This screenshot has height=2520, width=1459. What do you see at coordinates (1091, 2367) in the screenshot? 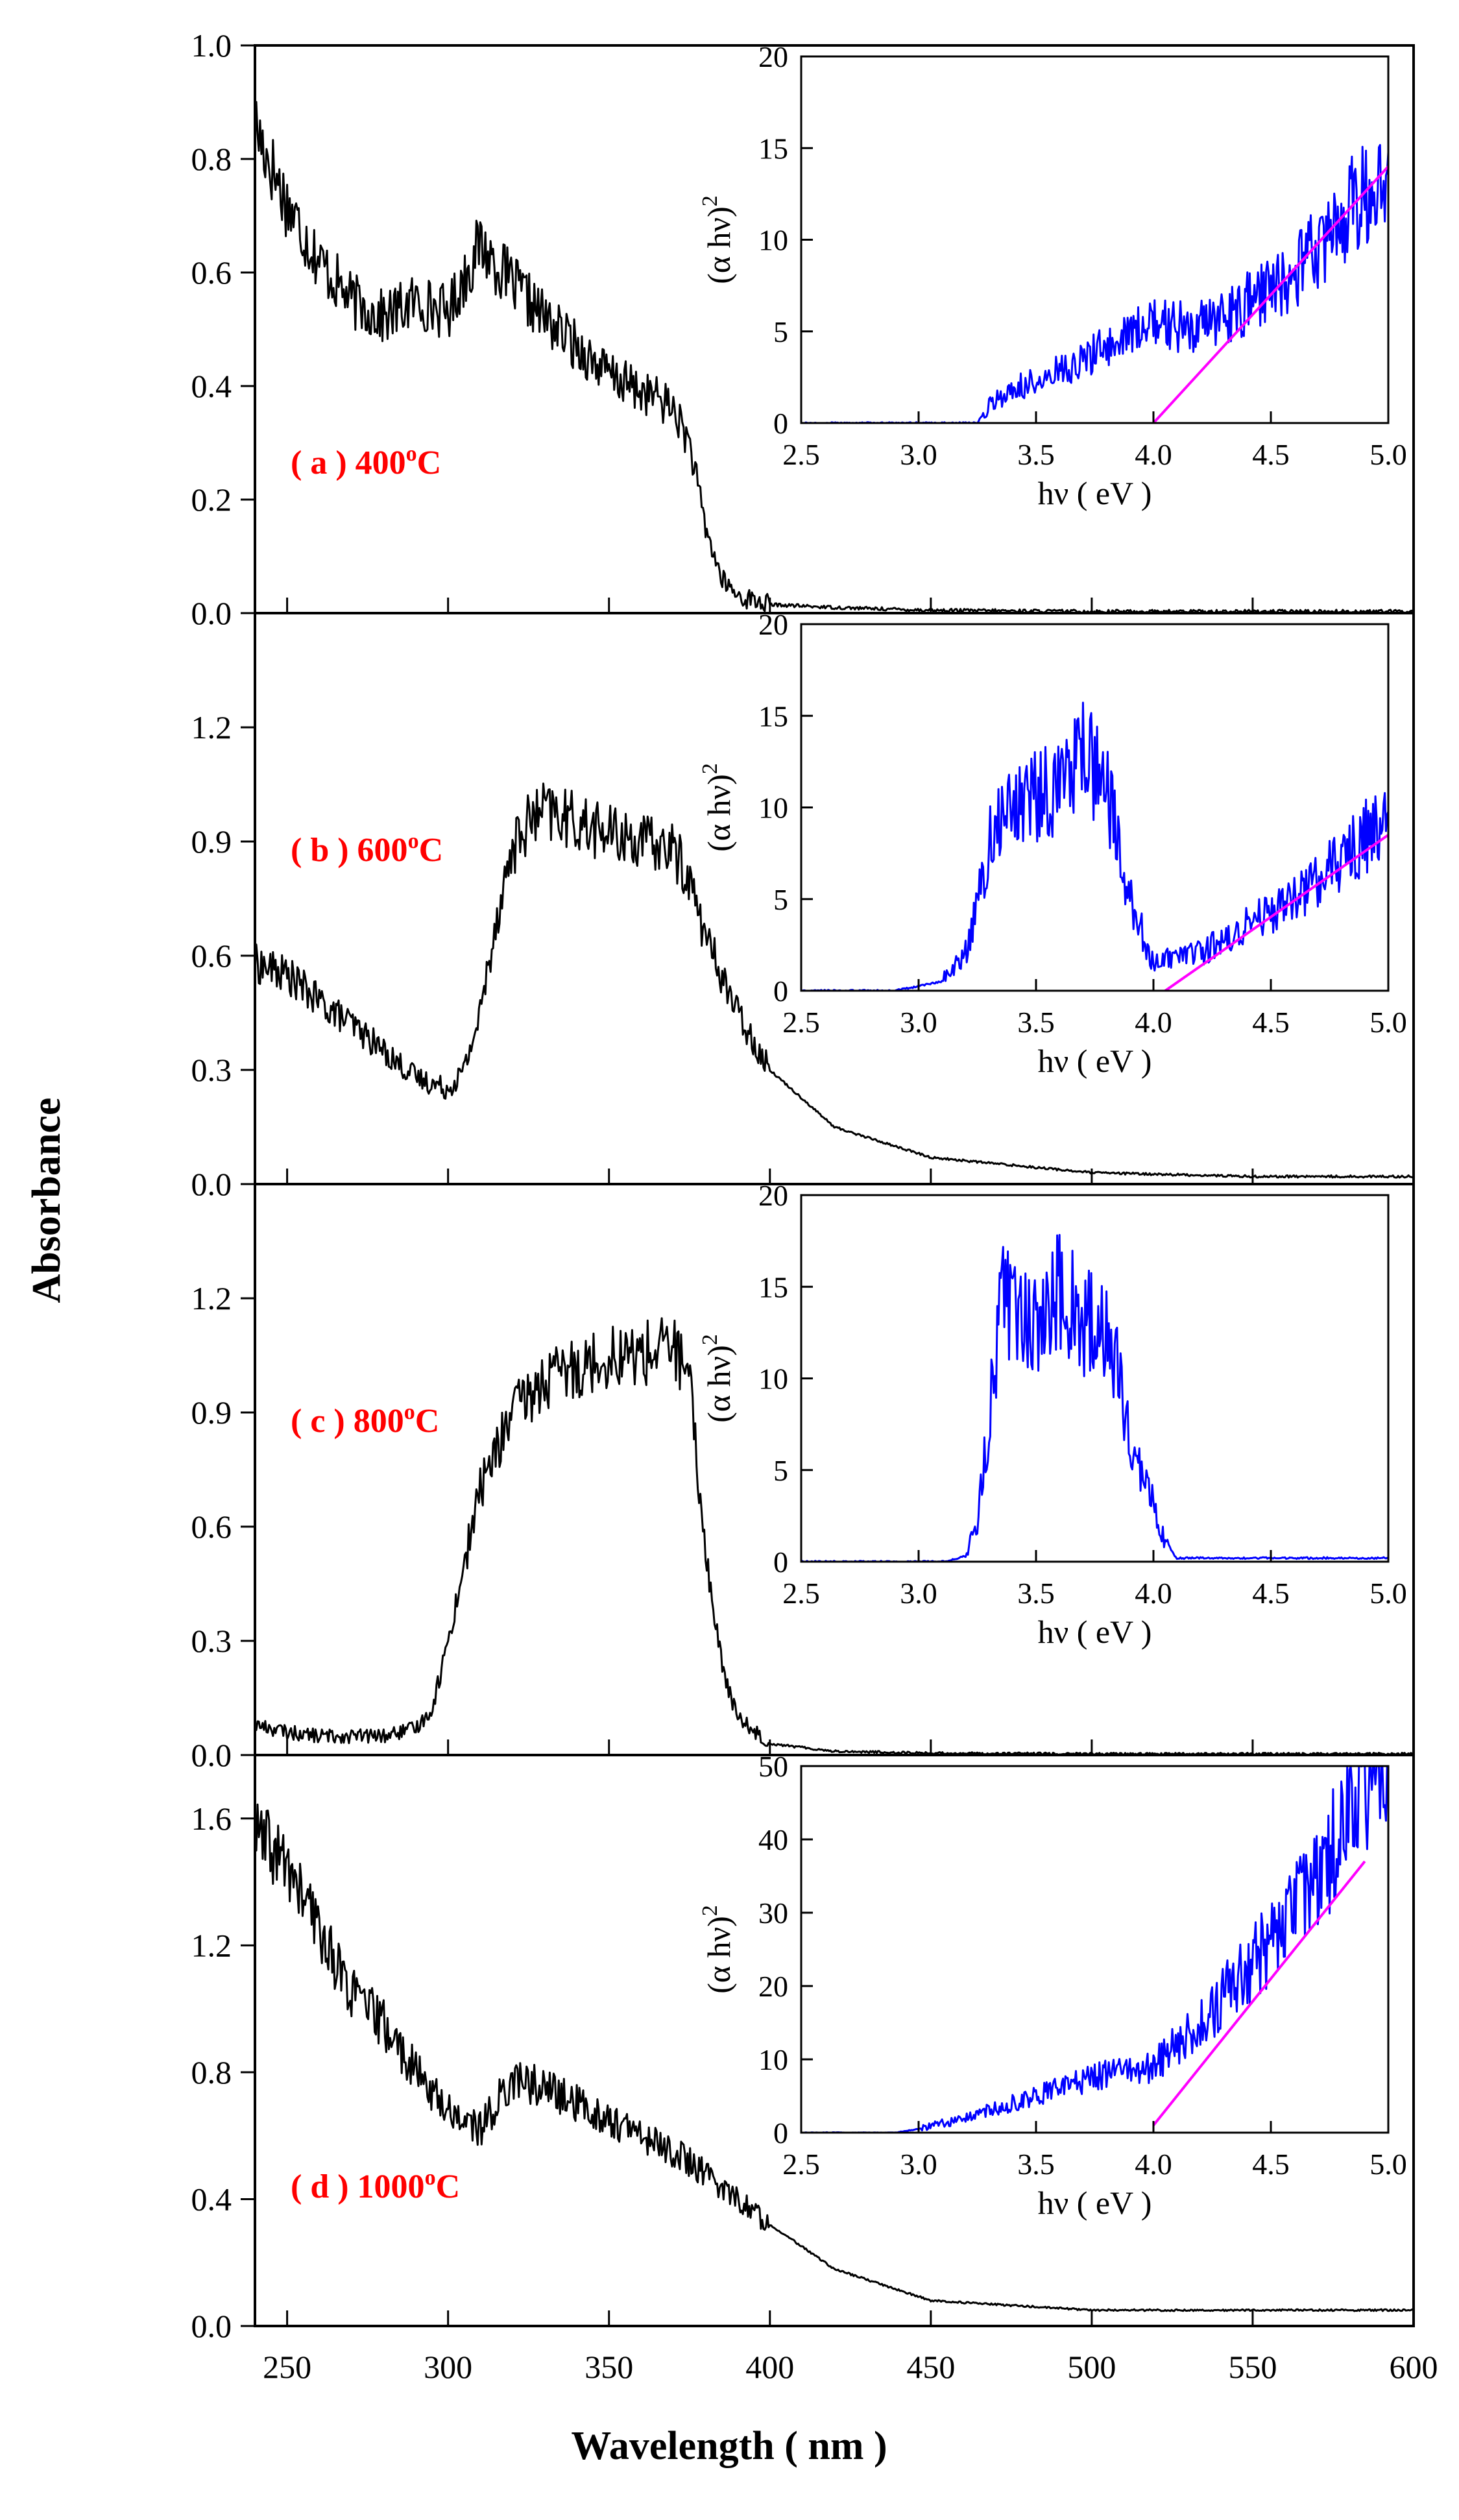
I see `x-tick-label-5: 500` at bounding box center [1091, 2367].